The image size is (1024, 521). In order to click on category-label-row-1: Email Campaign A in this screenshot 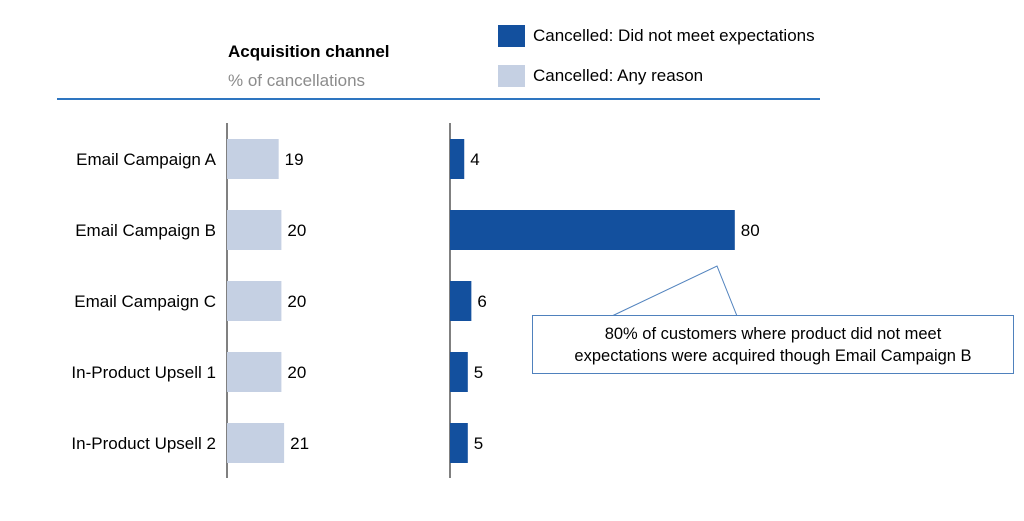, I will do `click(146, 159)`.